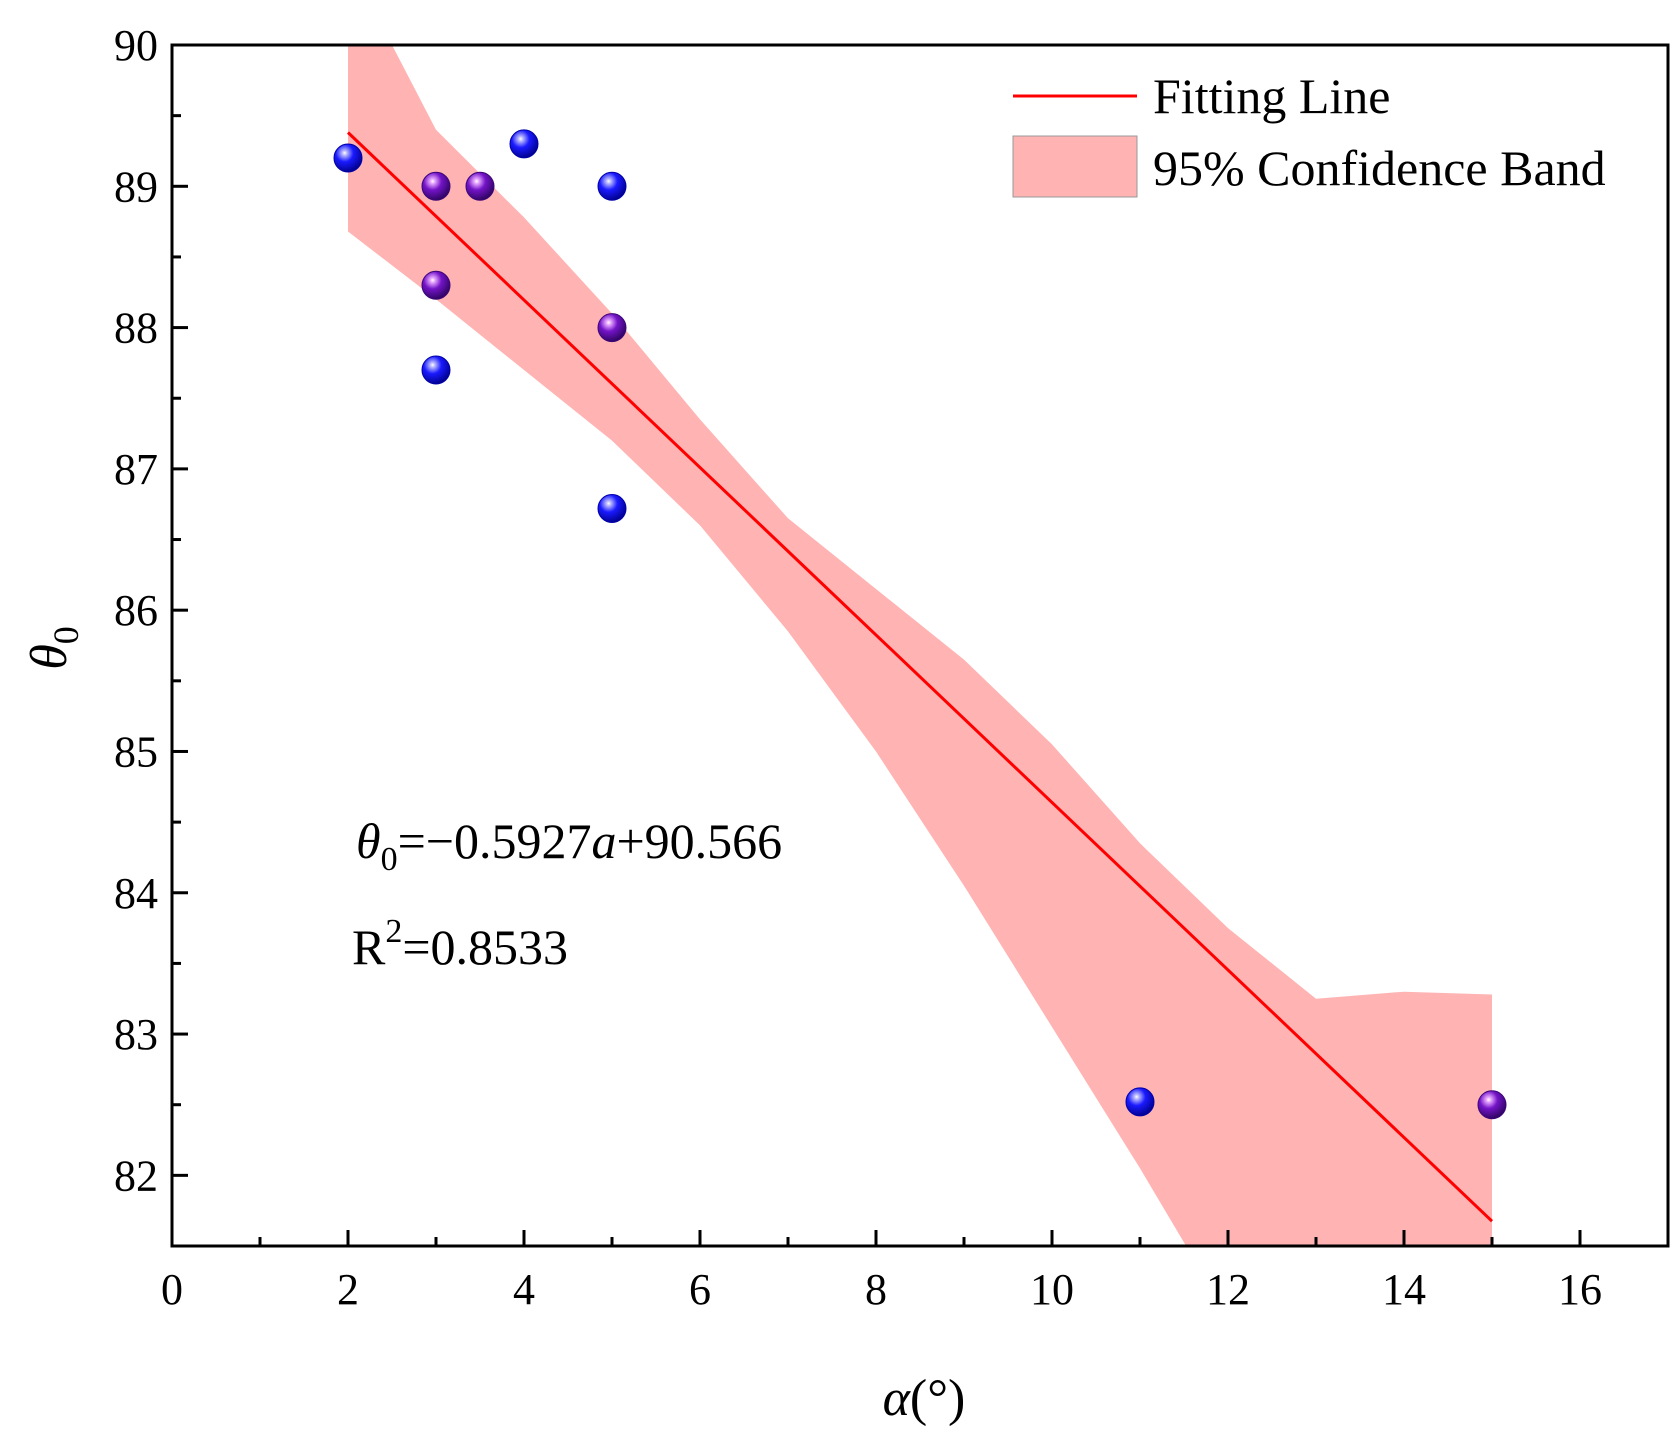 The image size is (1678, 1451). What do you see at coordinates (136, 893) in the screenshot?
I see `y-tick-label-84: 84` at bounding box center [136, 893].